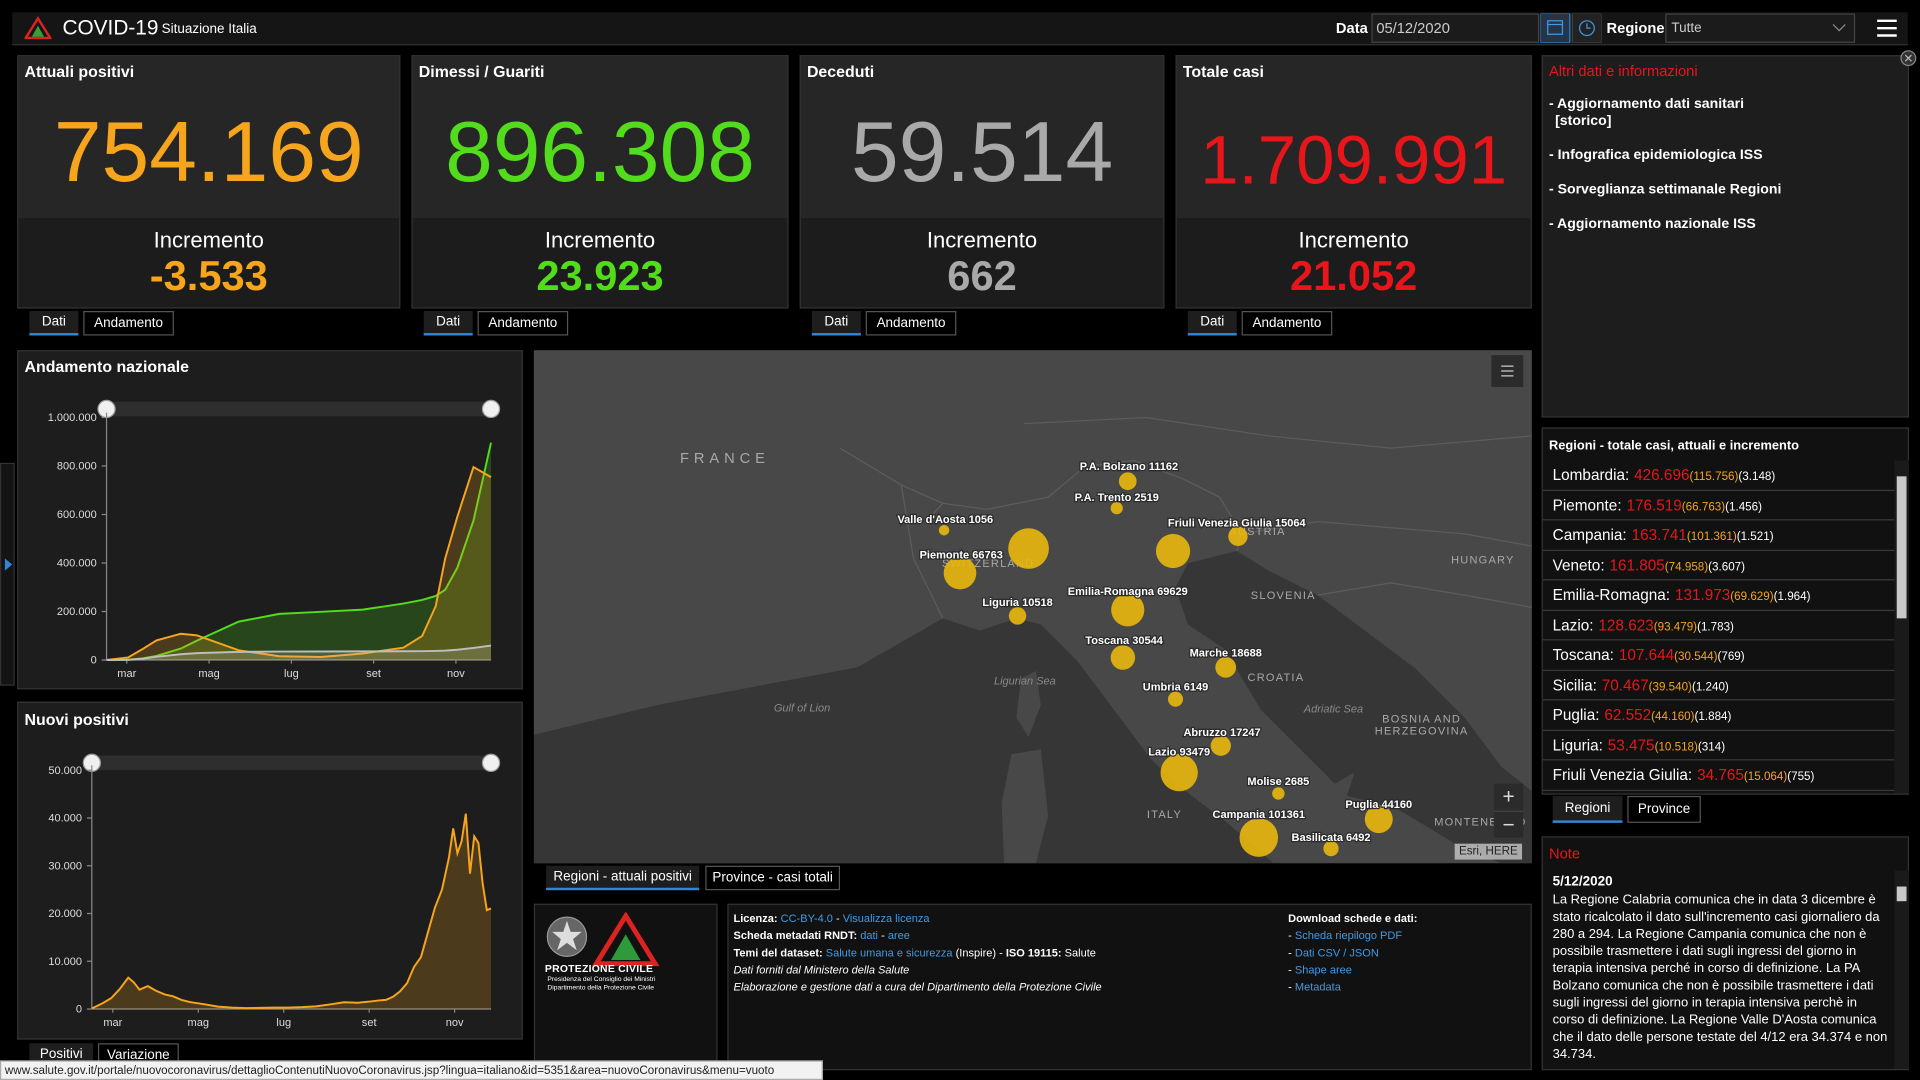 The width and height of the screenshot is (1920, 1080). Describe the element at coordinates (1718, 625) in the screenshot. I see `region-row: Lazio: 128.623(93.479)(1.783)` at that location.